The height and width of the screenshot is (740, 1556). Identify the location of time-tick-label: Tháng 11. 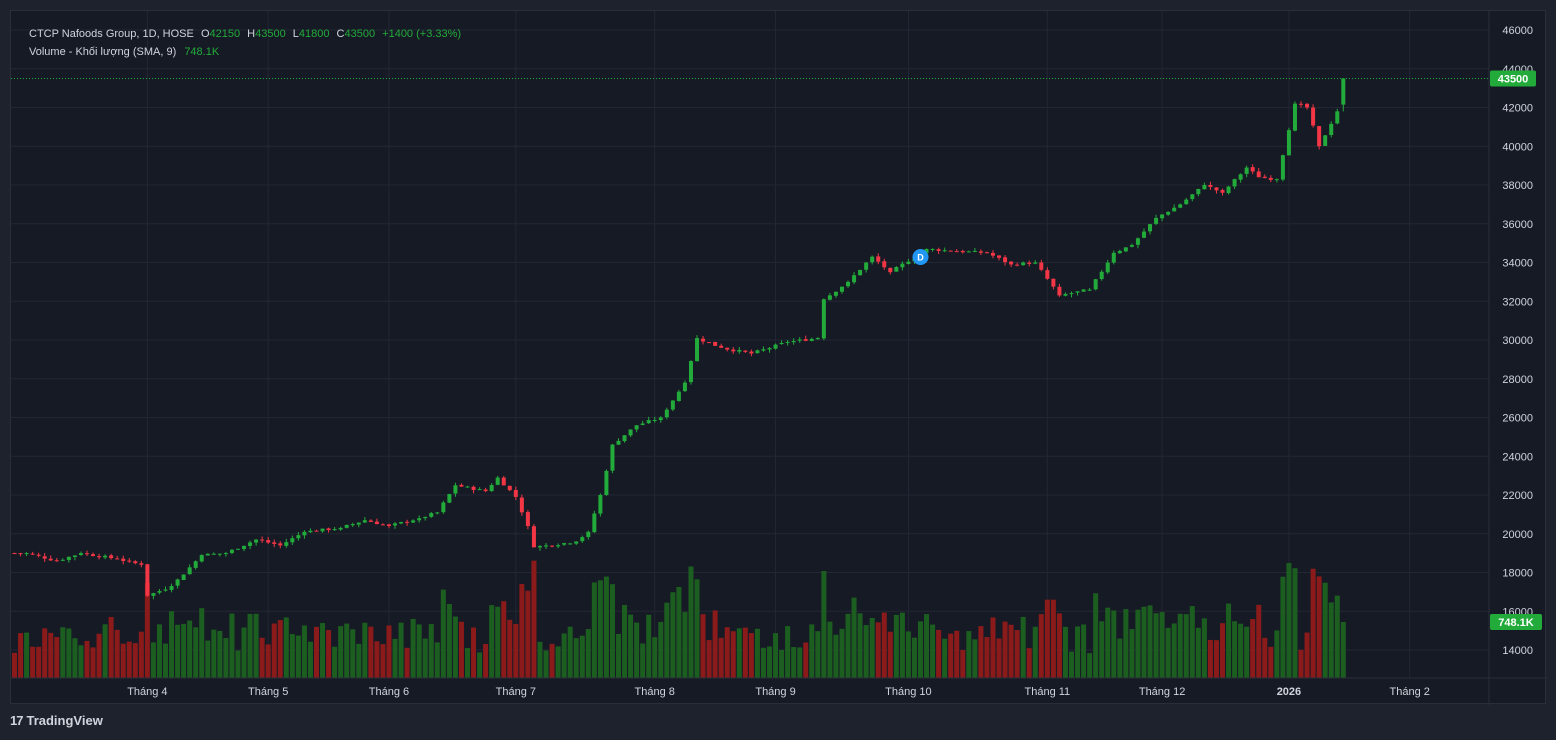
(1048, 692).